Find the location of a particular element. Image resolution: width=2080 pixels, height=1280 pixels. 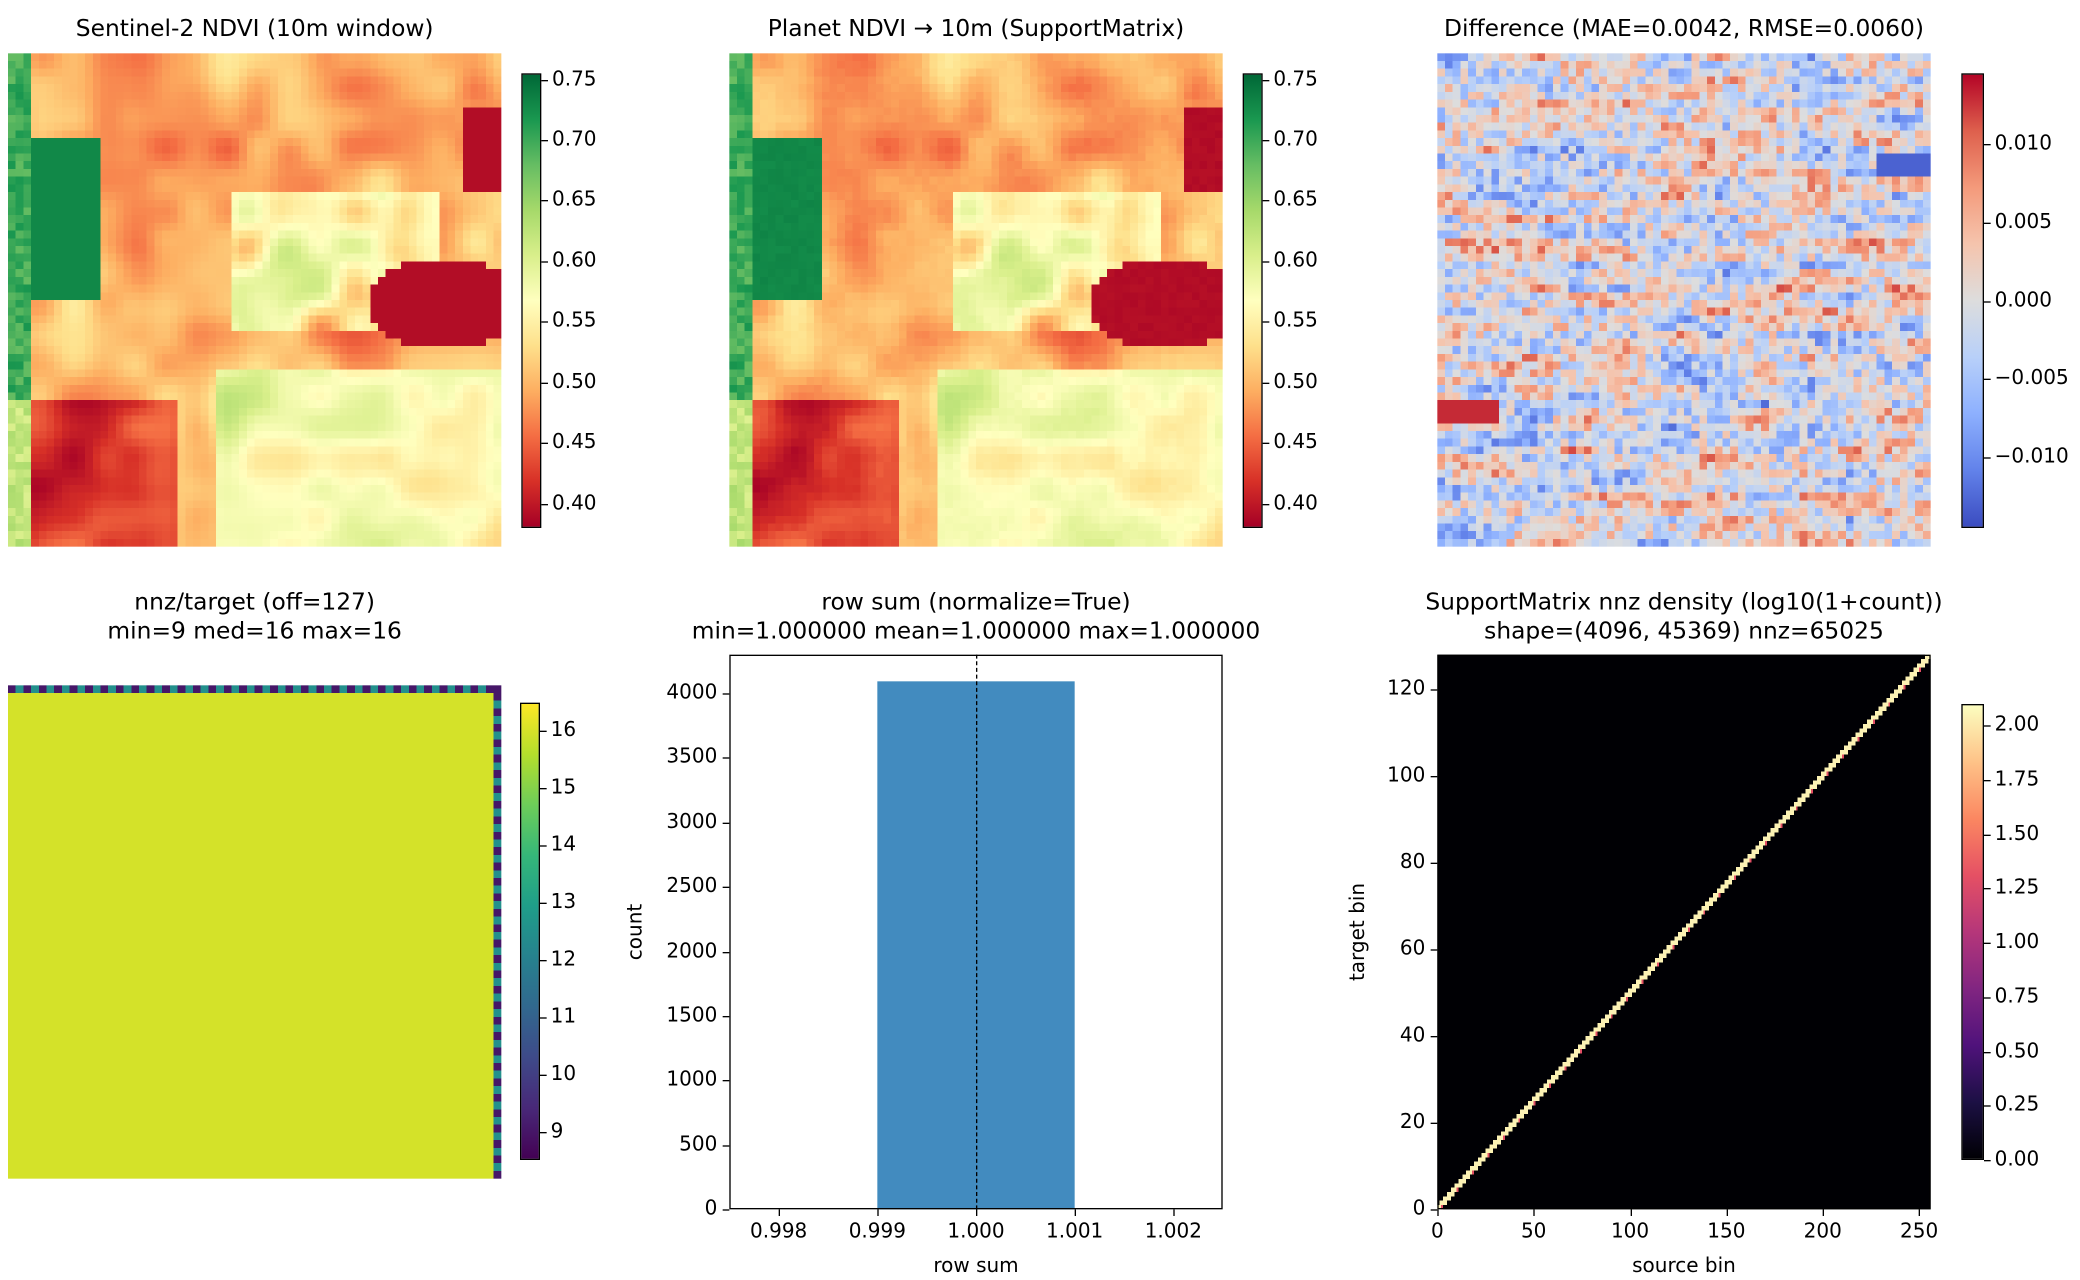

difference-heatmap is located at coordinates (1684, 300).